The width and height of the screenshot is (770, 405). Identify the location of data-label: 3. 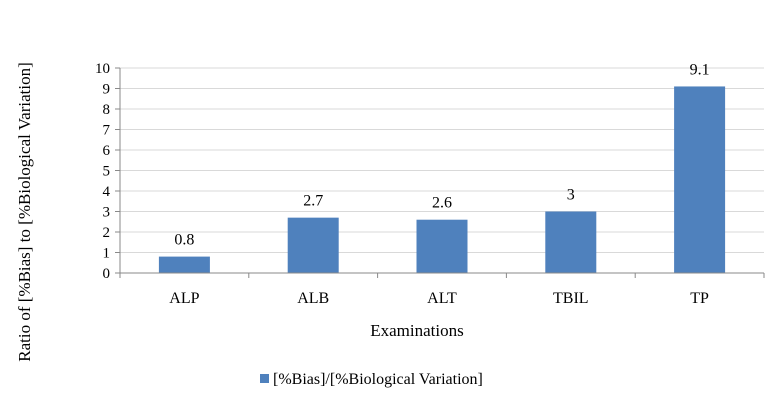
(571, 195).